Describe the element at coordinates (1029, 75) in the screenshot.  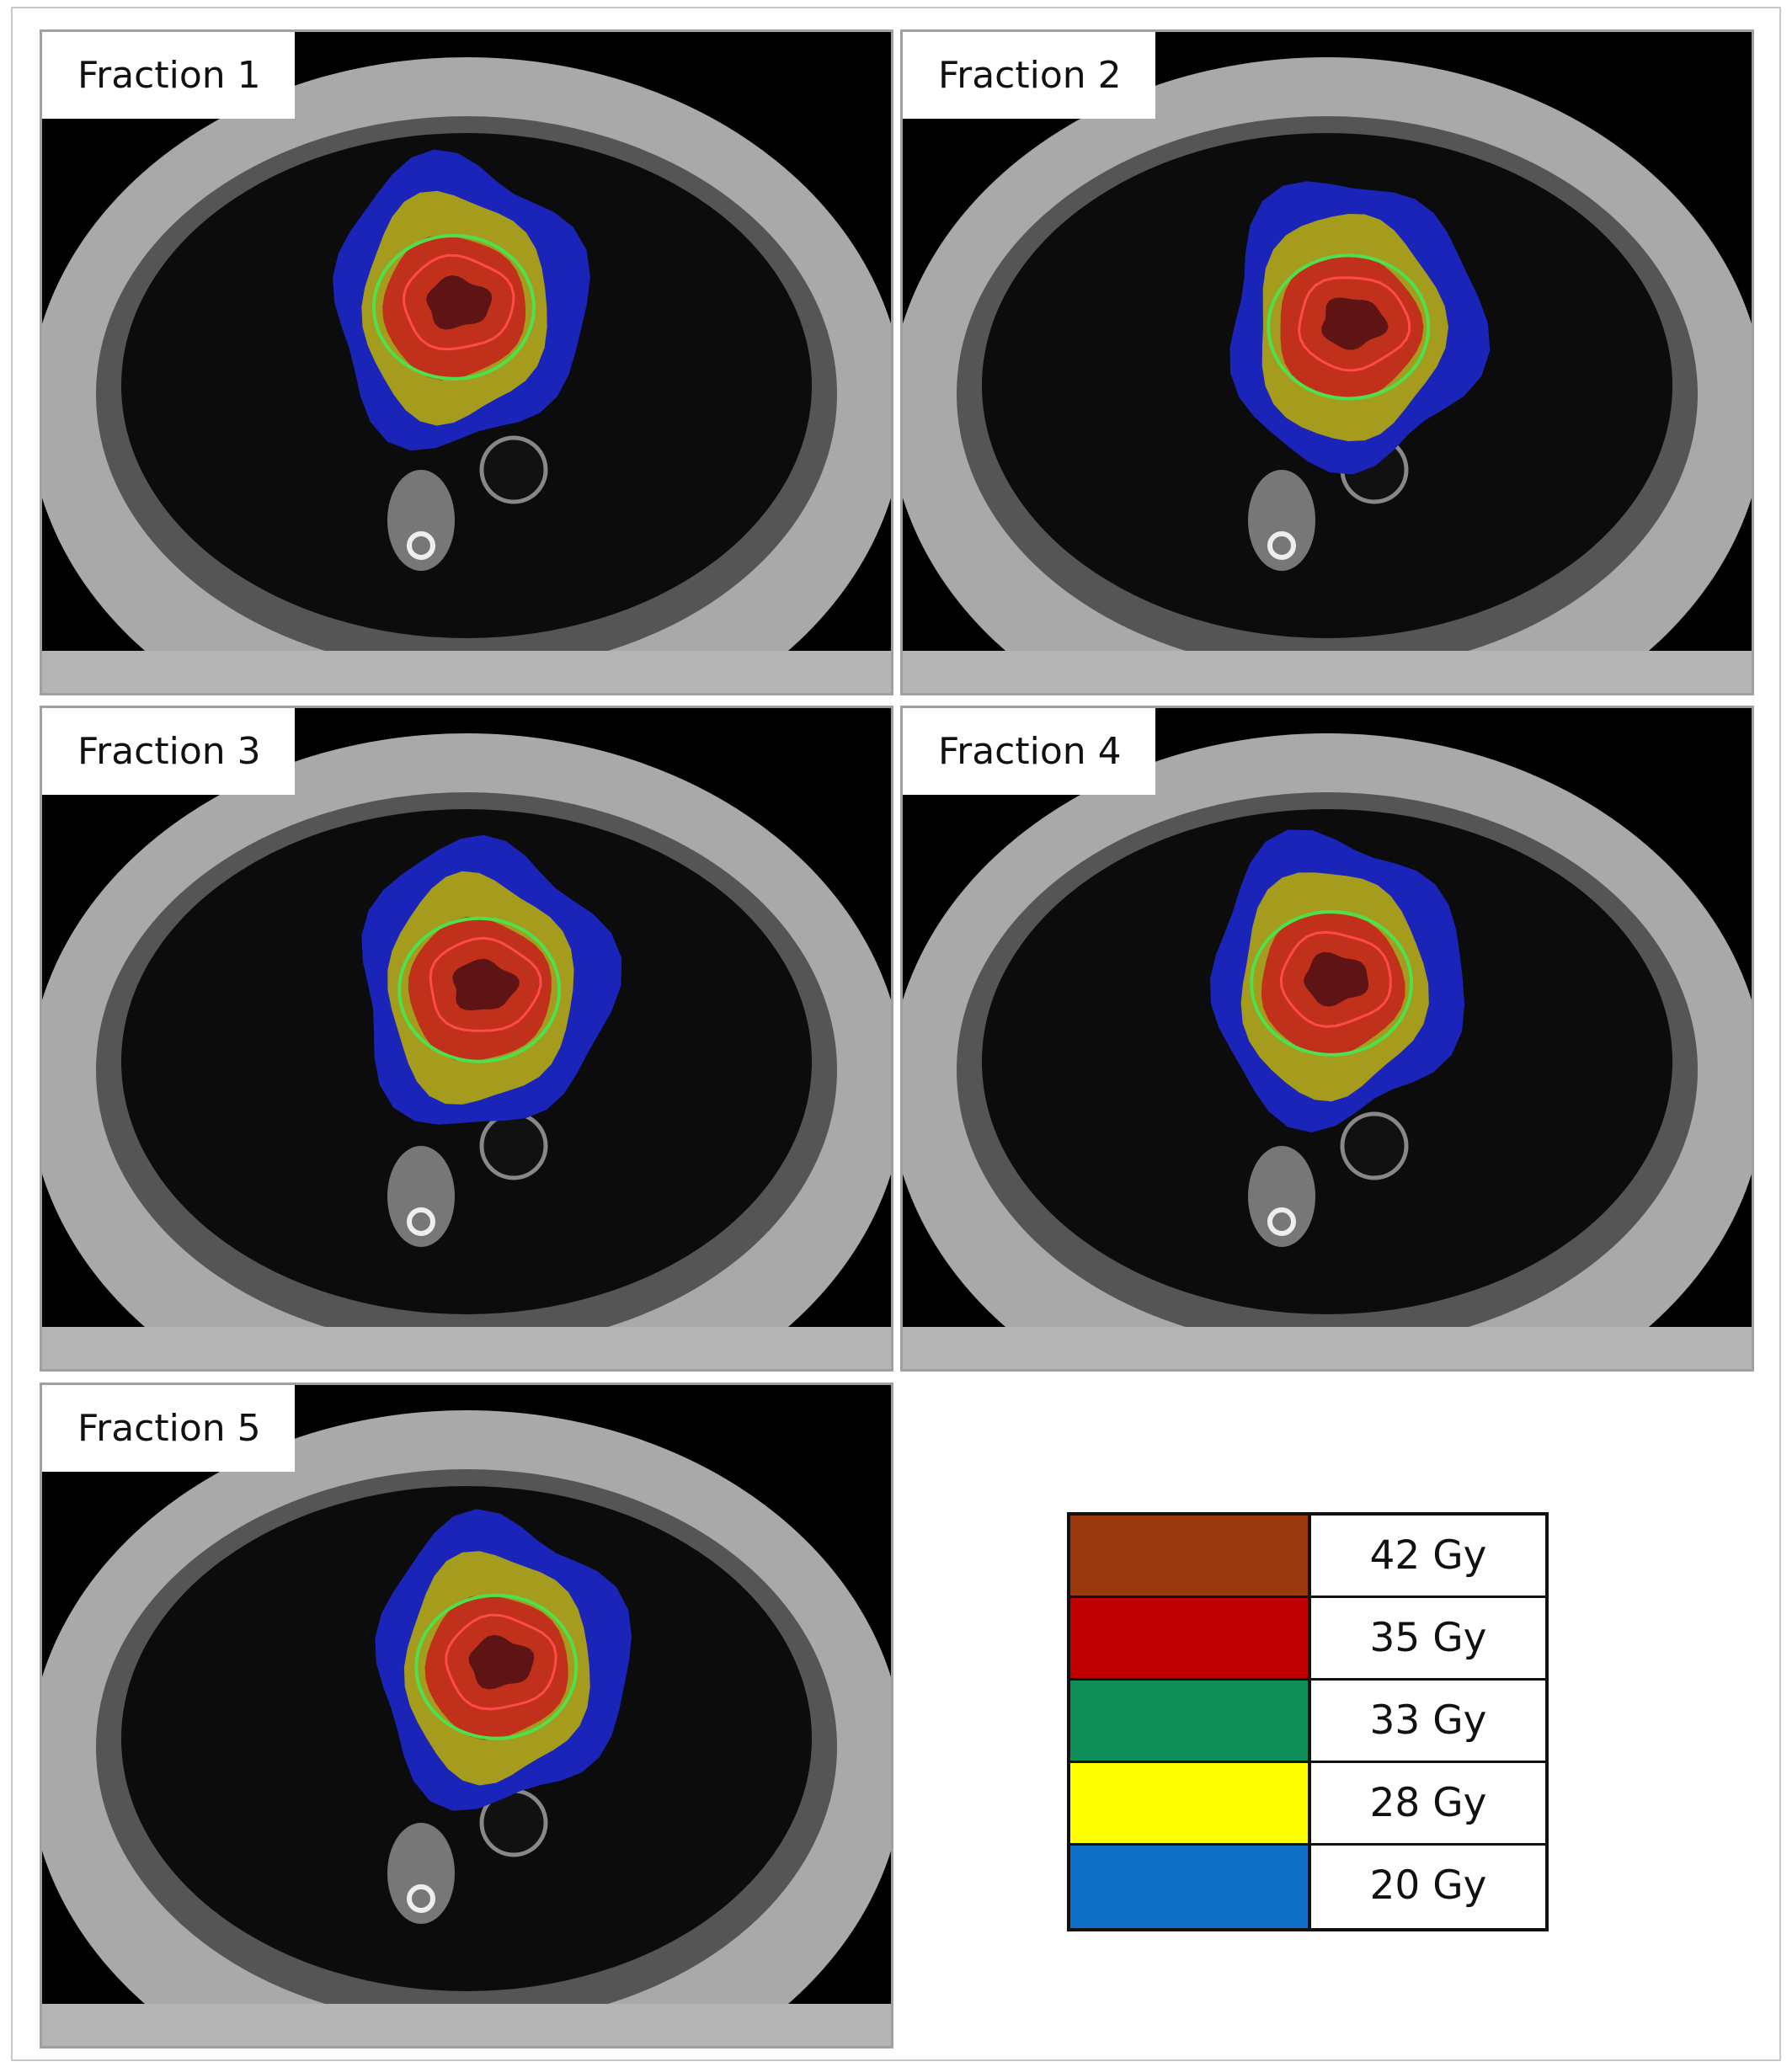
I see `panel-label: Fraction 2` at that location.